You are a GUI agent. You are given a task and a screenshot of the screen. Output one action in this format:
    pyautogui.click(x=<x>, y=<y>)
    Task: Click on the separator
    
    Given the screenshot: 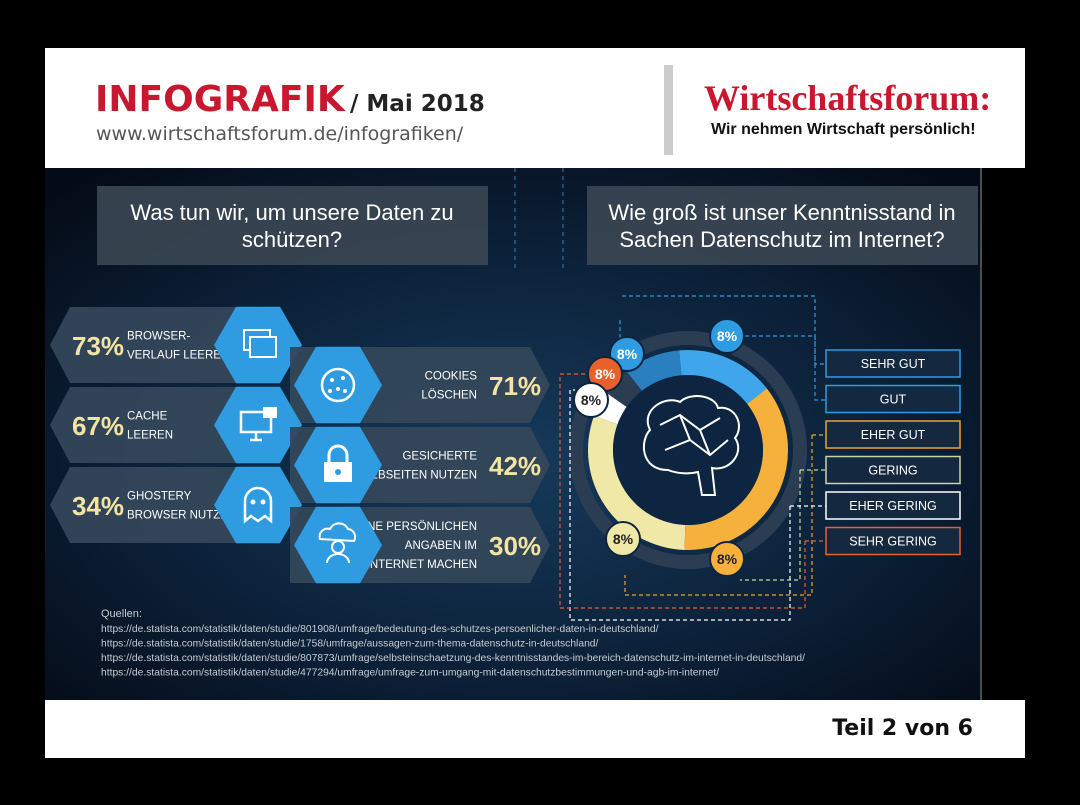 What is the action you would take?
    pyautogui.click(x=668, y=110)
    